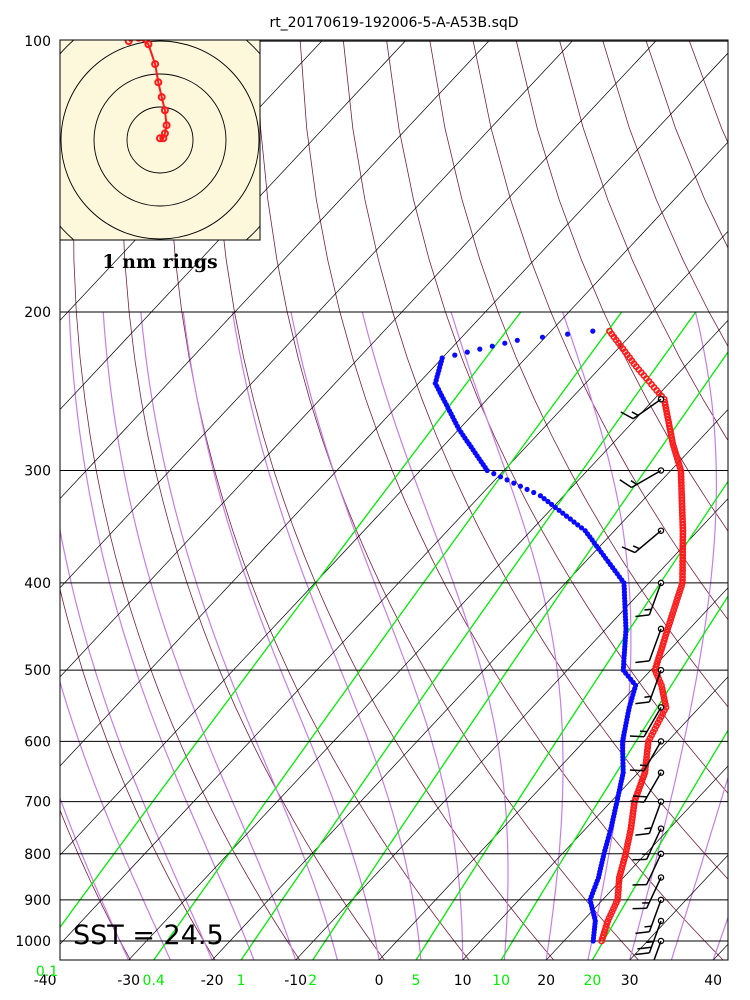 This screenshot has width=750, height=1000. Describe the element at coordinates (642, 677) in the screenshot. I see `wind-barbs` at that location.